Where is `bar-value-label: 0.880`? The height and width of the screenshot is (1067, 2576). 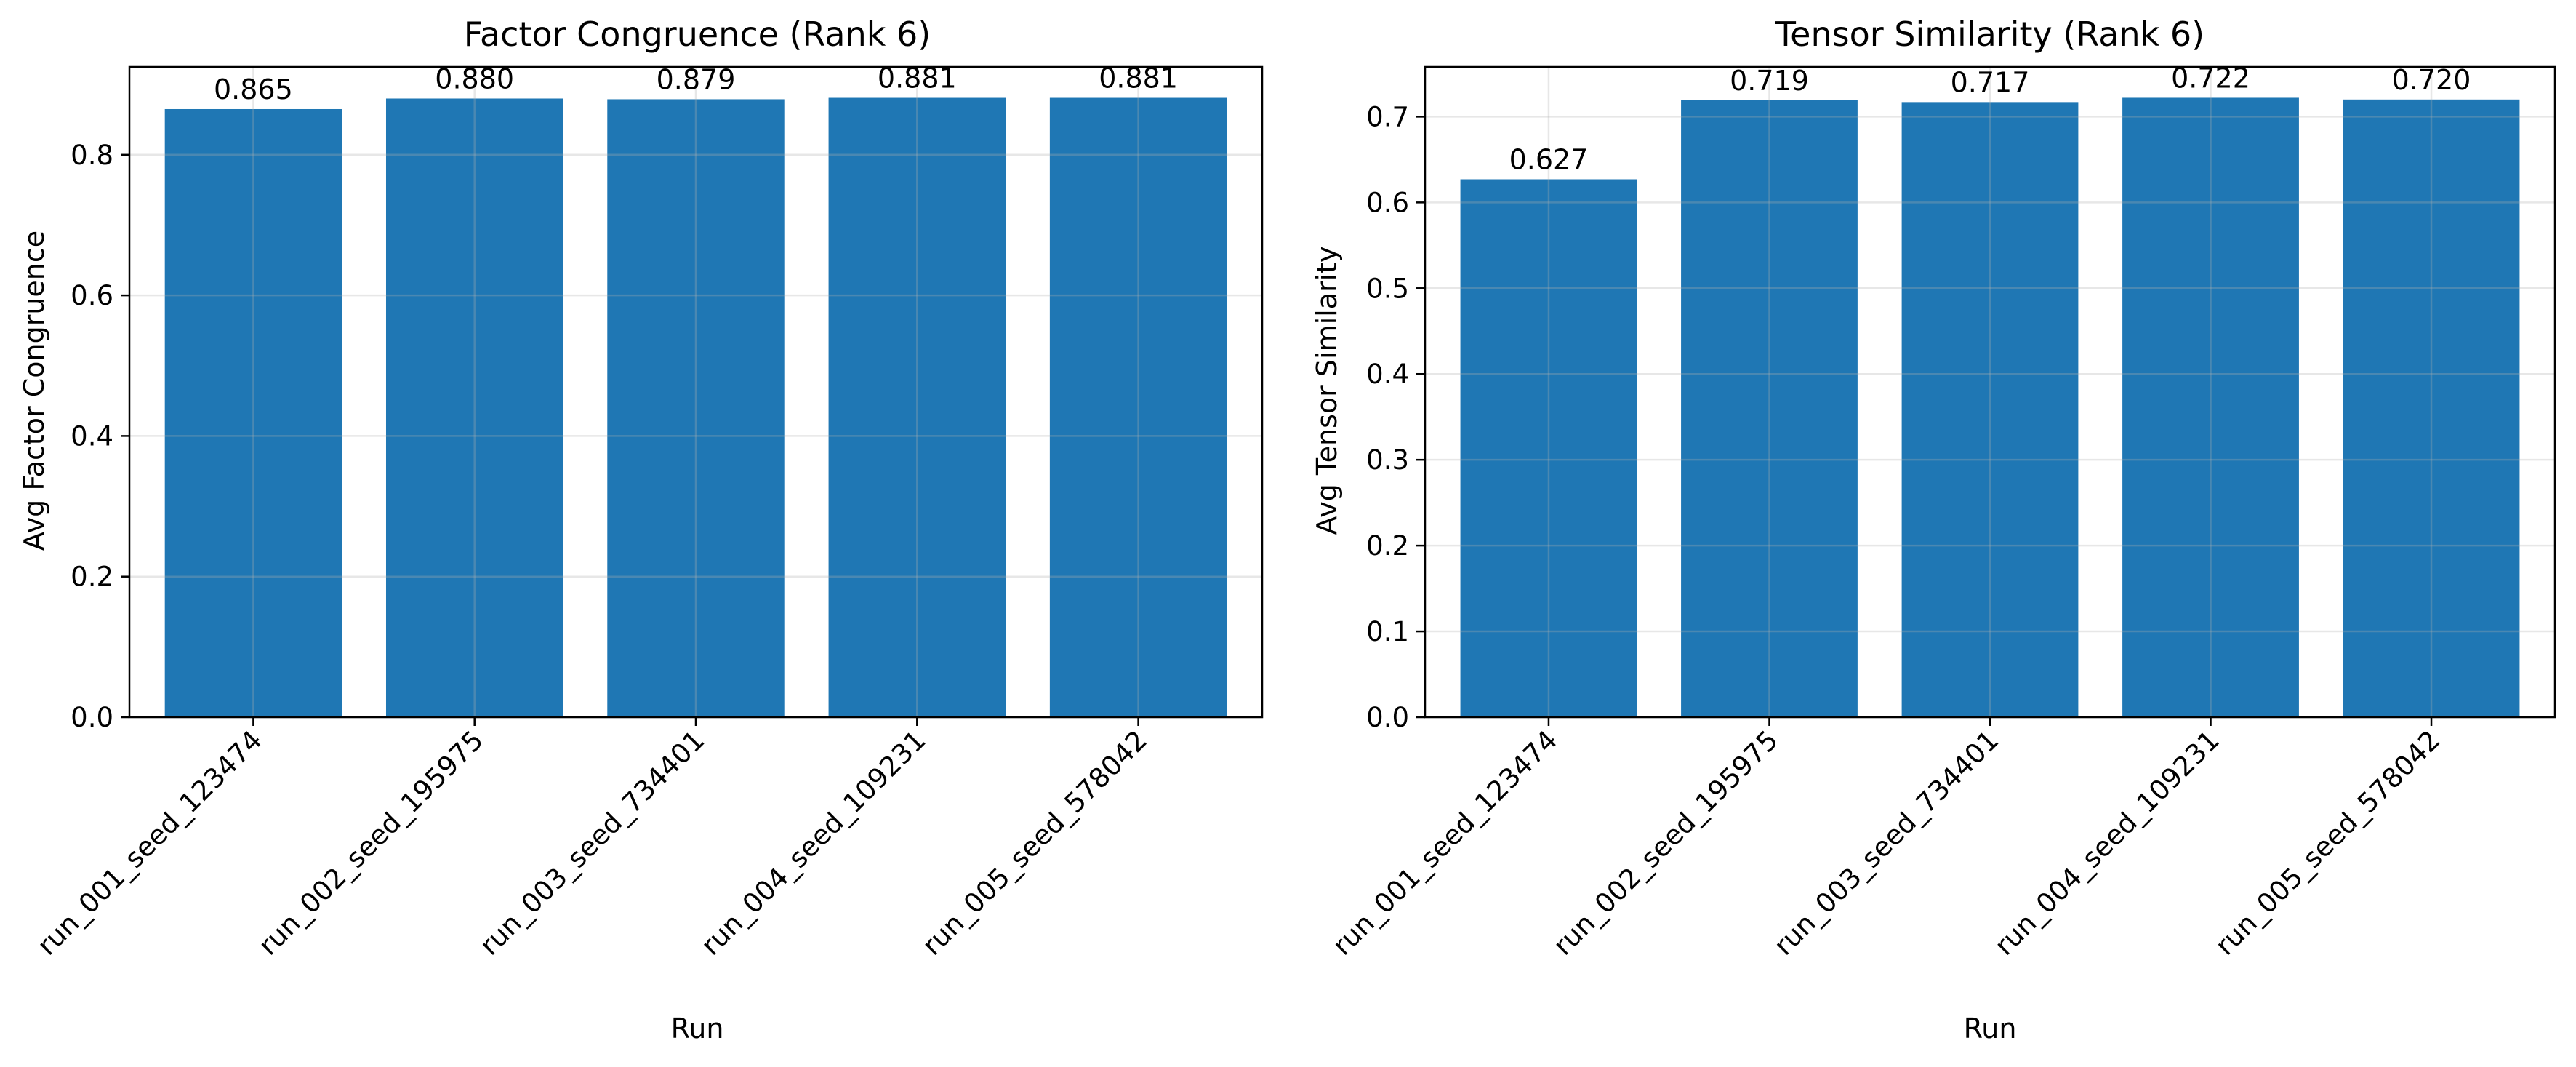 bar-value-label: 0.880 is located at coordinates (474, 79).